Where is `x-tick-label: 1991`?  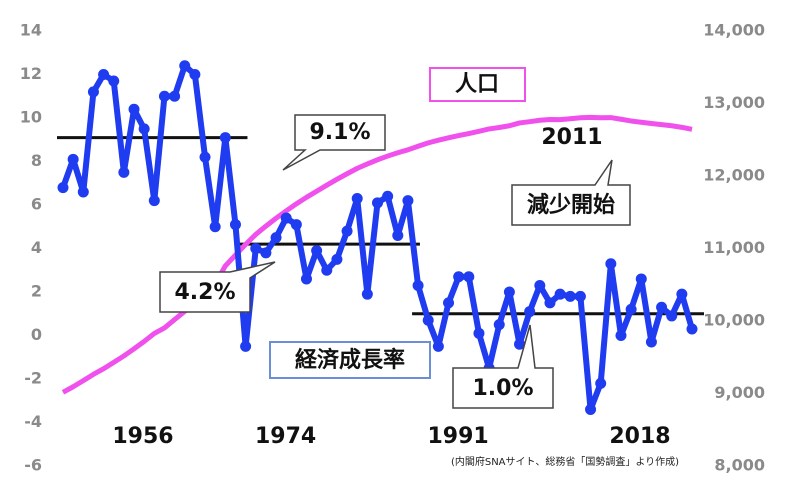 x-tick-label: 1991 is located at coordinates (457, 436).